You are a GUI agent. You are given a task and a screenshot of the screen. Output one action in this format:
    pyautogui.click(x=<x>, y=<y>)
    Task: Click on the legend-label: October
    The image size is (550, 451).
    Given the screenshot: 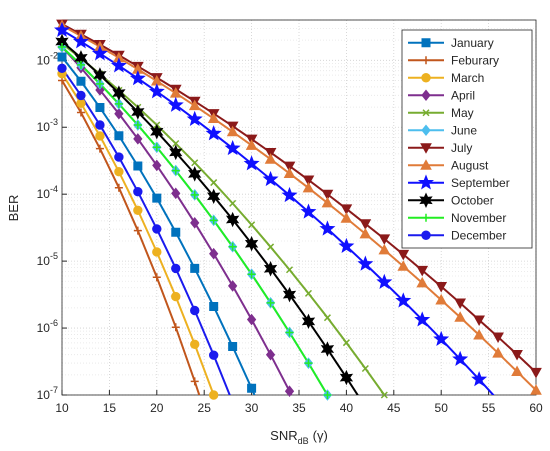 What is the action you would take?
    pyautogui.click(x=472, y=200)
    